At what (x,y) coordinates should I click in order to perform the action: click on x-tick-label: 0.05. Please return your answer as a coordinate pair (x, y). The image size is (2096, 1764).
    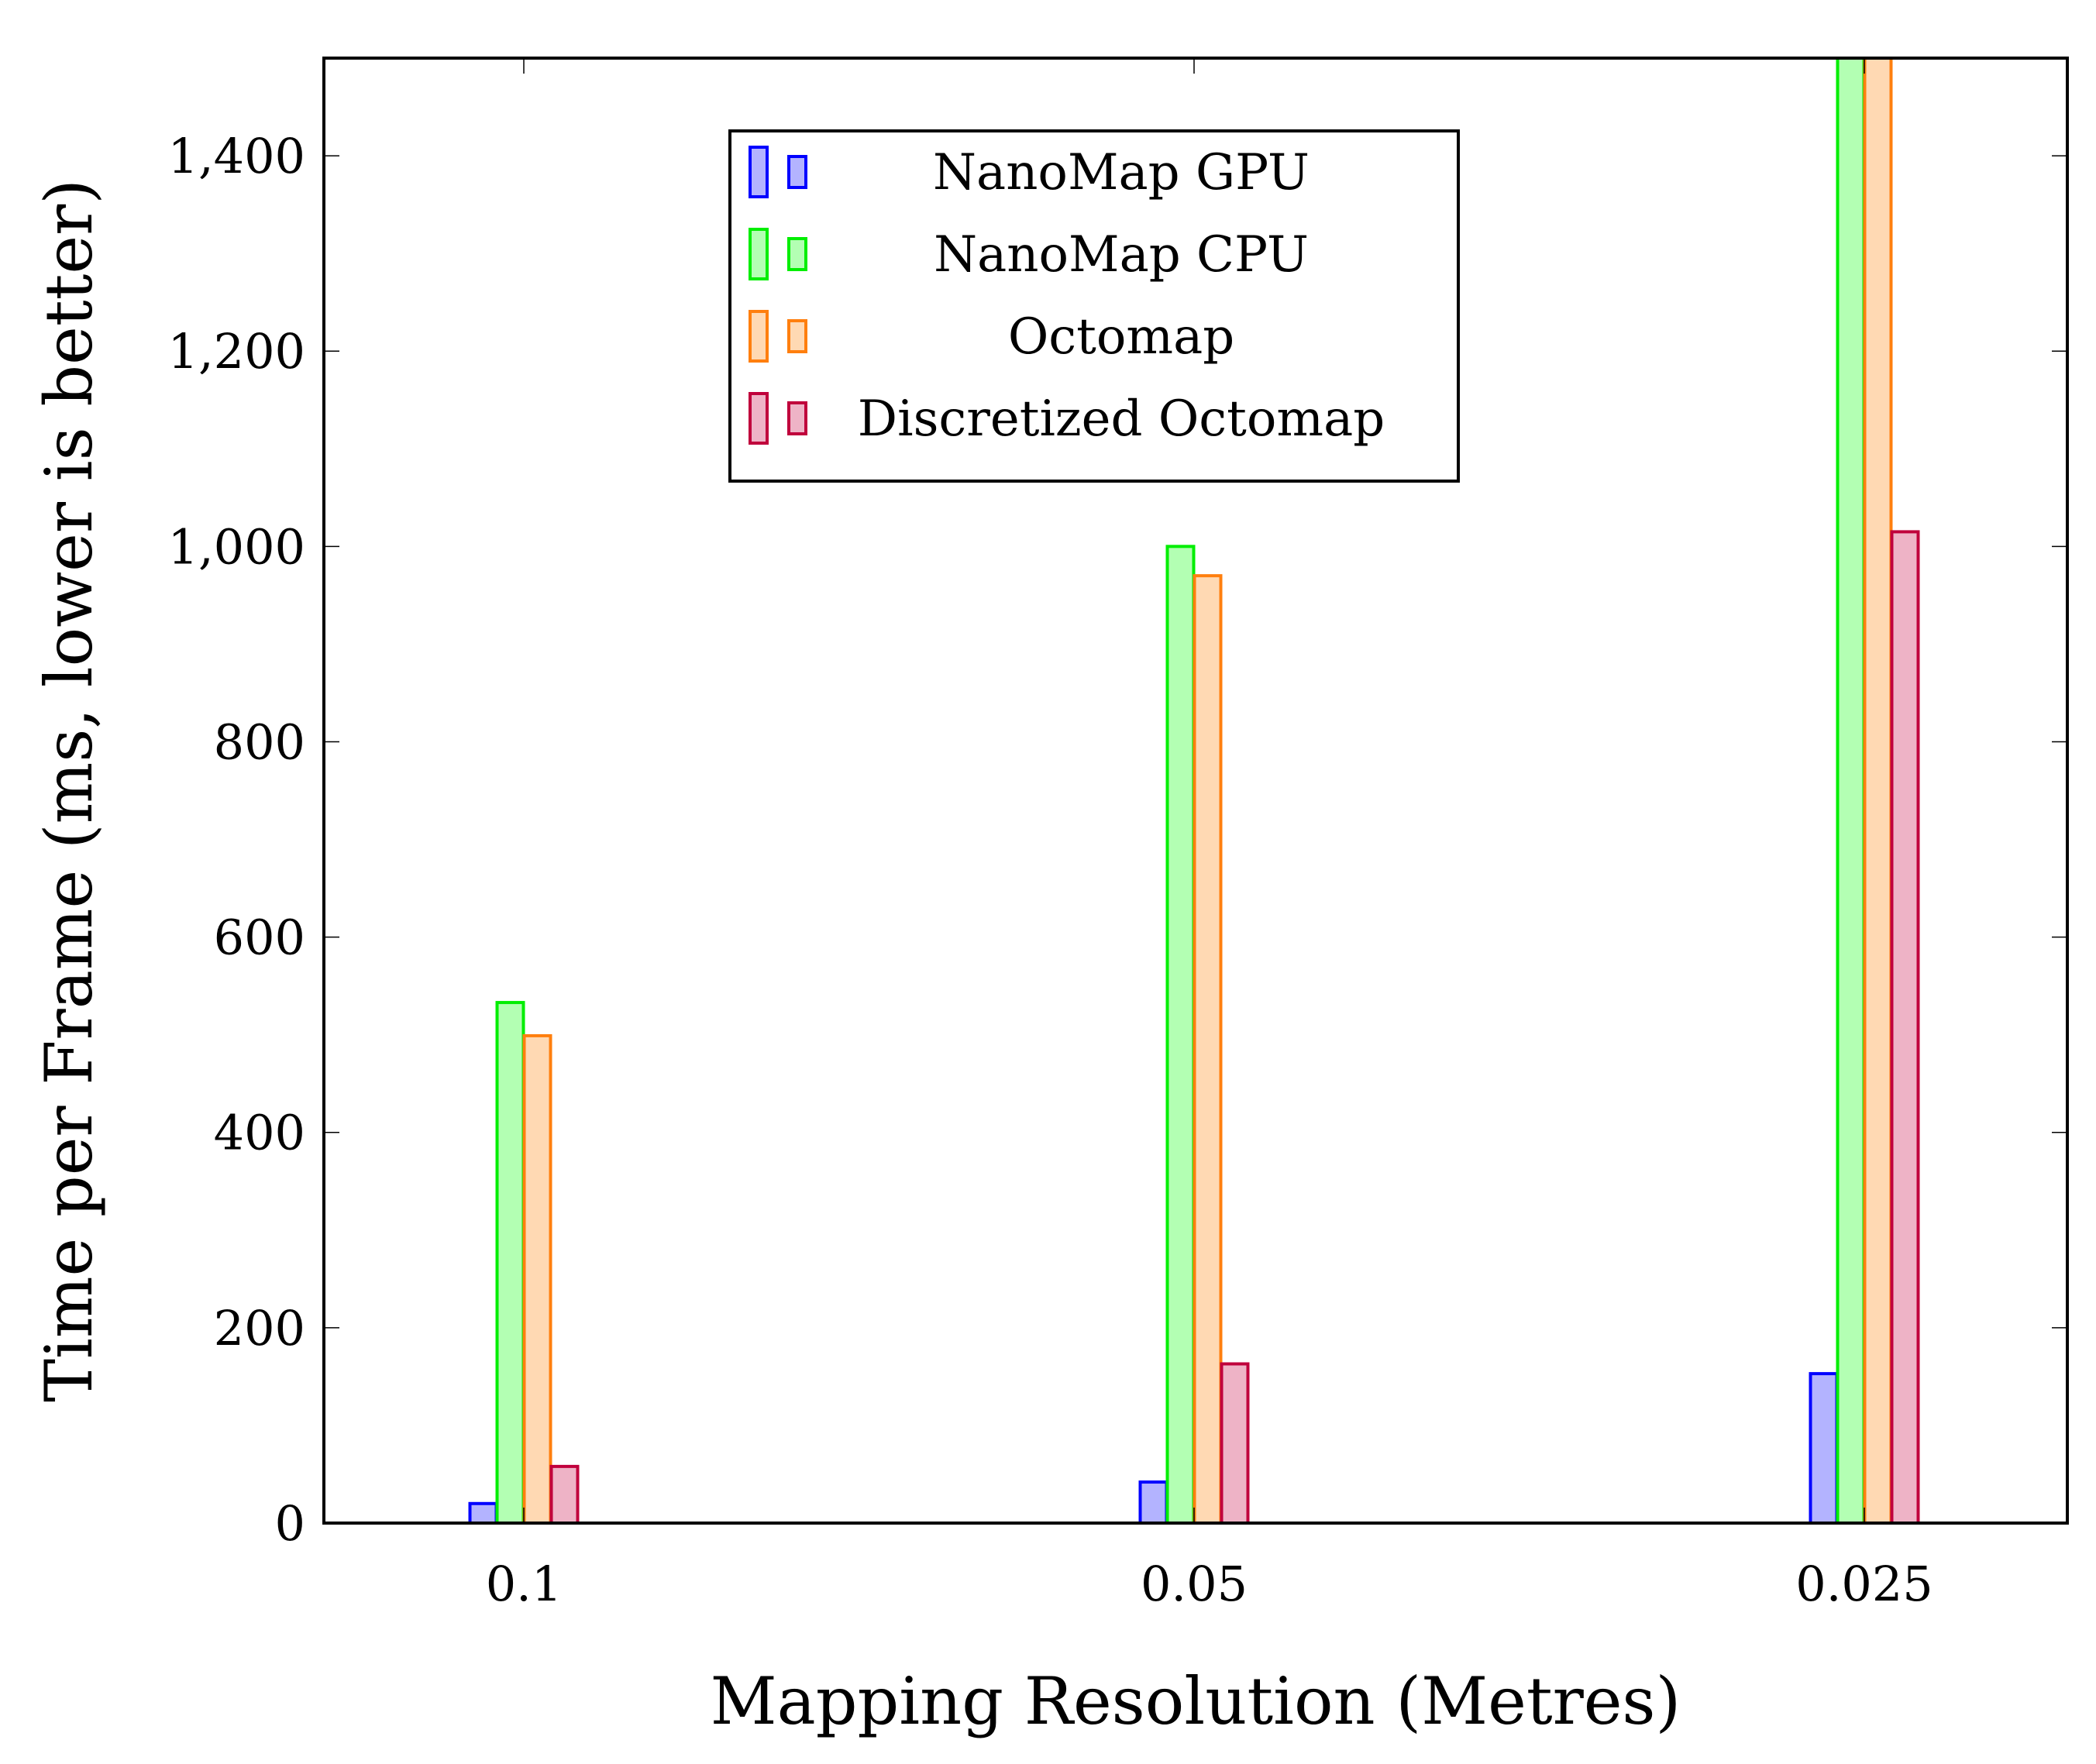
    Looking at the image, I should click on (1194, 1584).